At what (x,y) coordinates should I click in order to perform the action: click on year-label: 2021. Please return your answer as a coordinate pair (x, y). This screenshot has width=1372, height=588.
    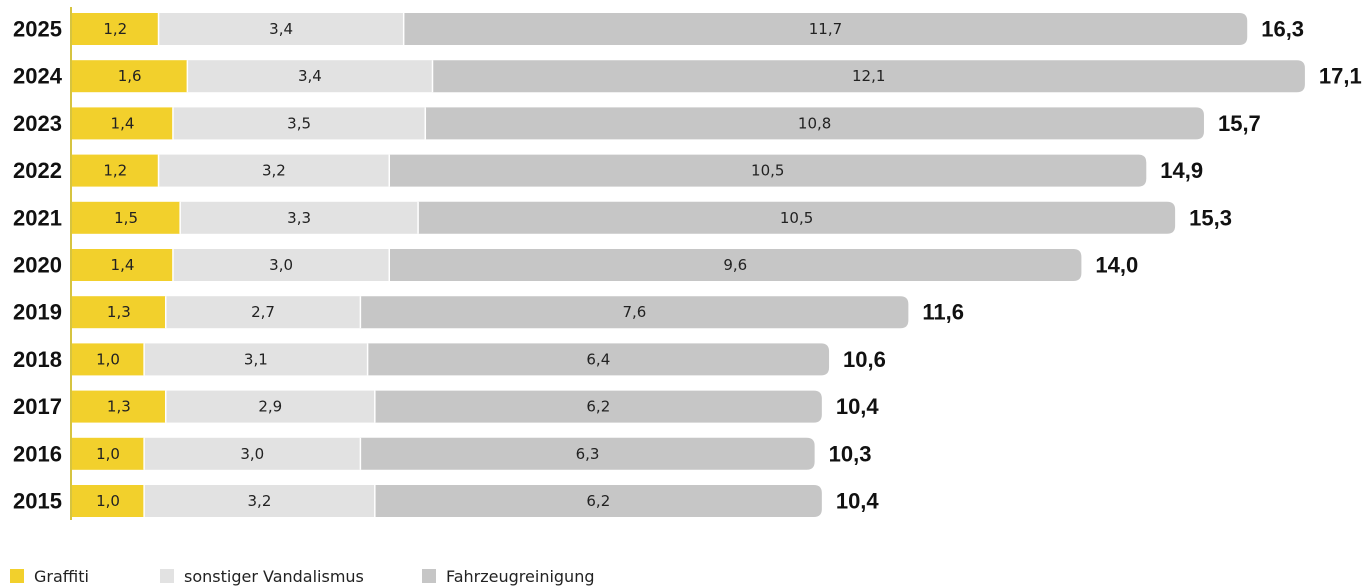
    Looking at the image, I should click on (37, 217).